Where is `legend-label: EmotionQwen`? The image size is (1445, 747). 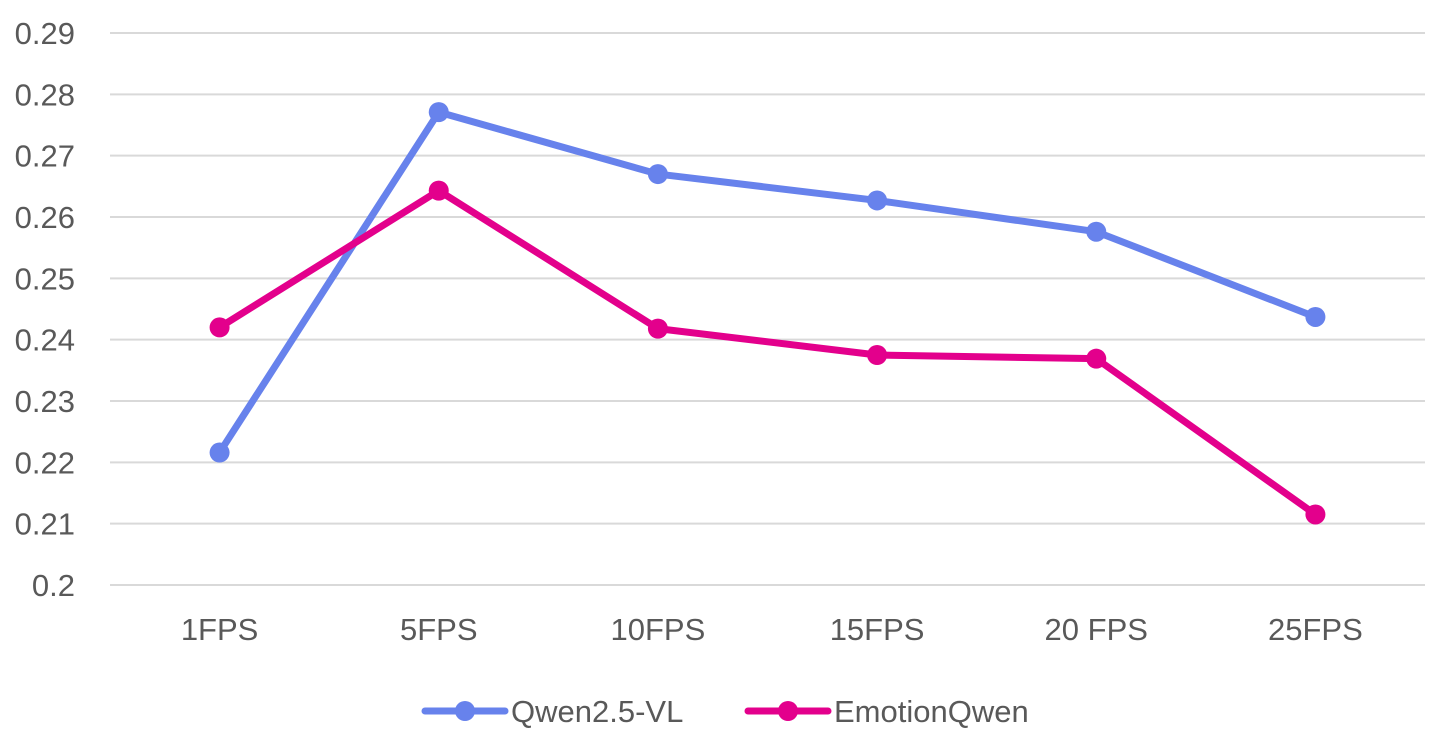 legend-label: EmotionQwen is located at coordinates (931, 711).